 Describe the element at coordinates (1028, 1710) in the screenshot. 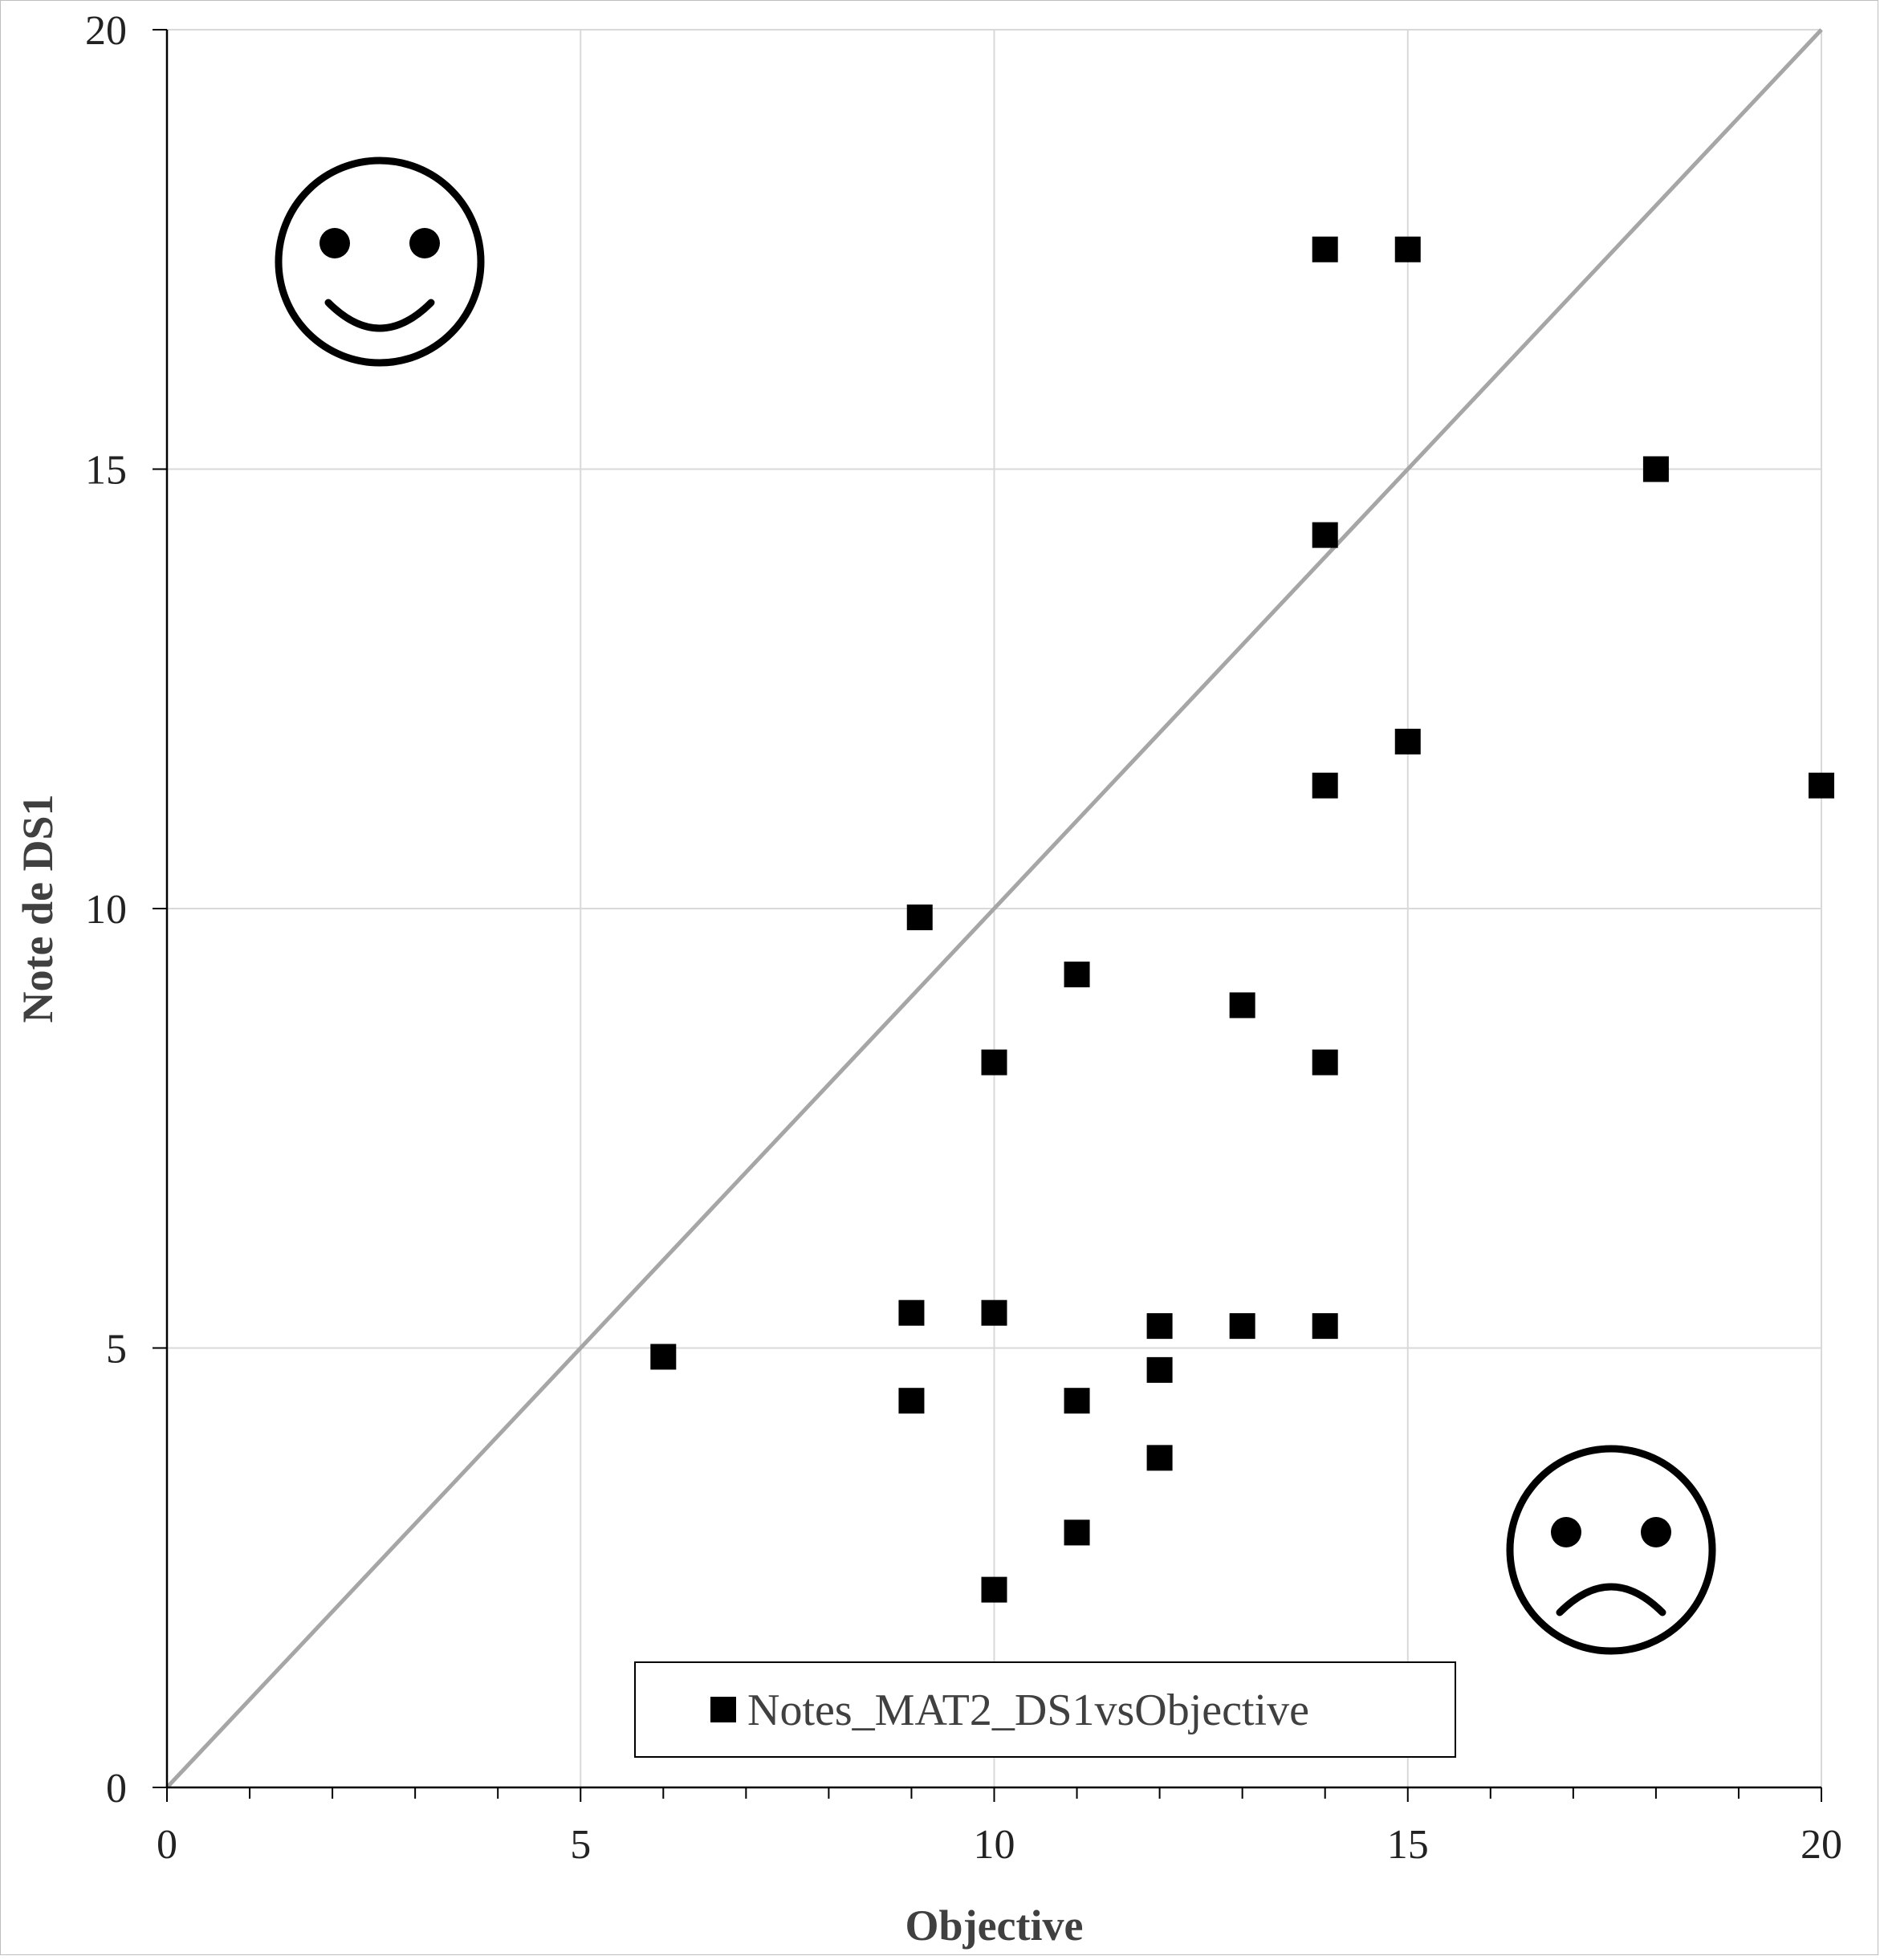

I see `legend-series-label: Notes_MAT2_DS1vsObjective` at that location.